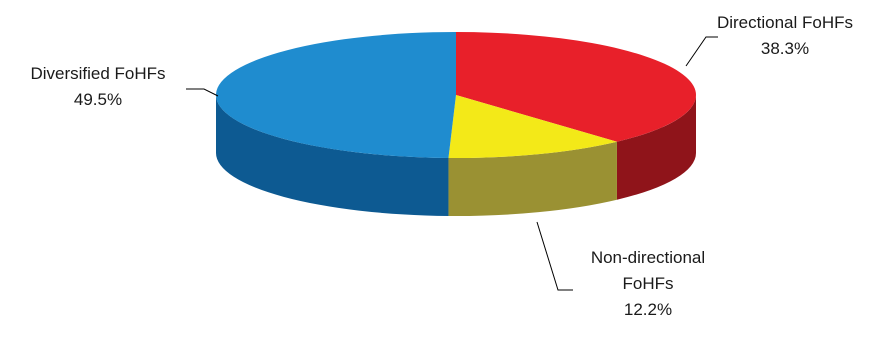 This screenshot has width=890, height=356. What do you see at coordinates (785, 22) in the screenshot?
I see `slice-name-label-0: Directional FoHFs` at bounding box center [785, 22].